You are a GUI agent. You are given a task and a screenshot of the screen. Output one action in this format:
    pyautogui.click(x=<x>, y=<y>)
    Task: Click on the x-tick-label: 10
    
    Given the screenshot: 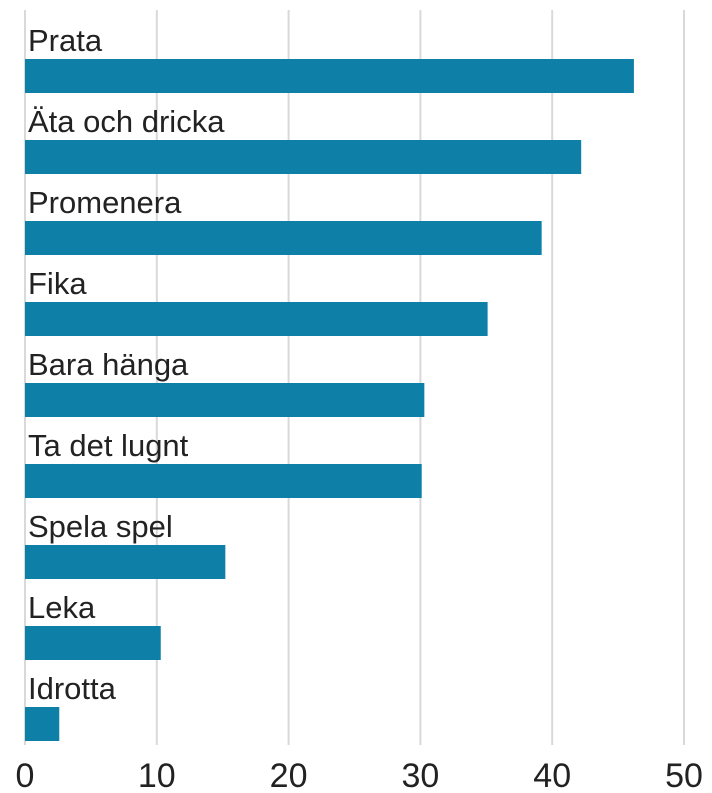 What is the action you would take?
    pyautogui.click(x=157, y=775)
    